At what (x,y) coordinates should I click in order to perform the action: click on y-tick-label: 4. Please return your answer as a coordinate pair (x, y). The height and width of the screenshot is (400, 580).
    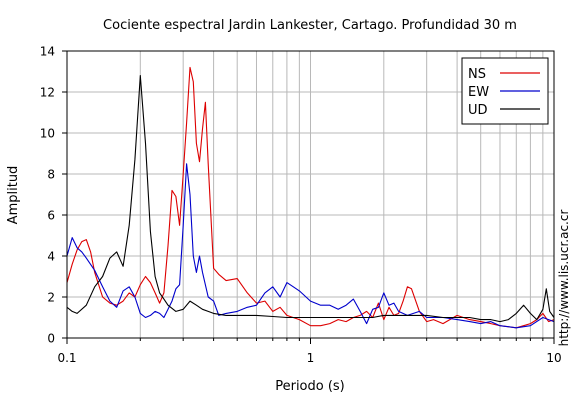
    Looking at the image, I should click on (51, 257).